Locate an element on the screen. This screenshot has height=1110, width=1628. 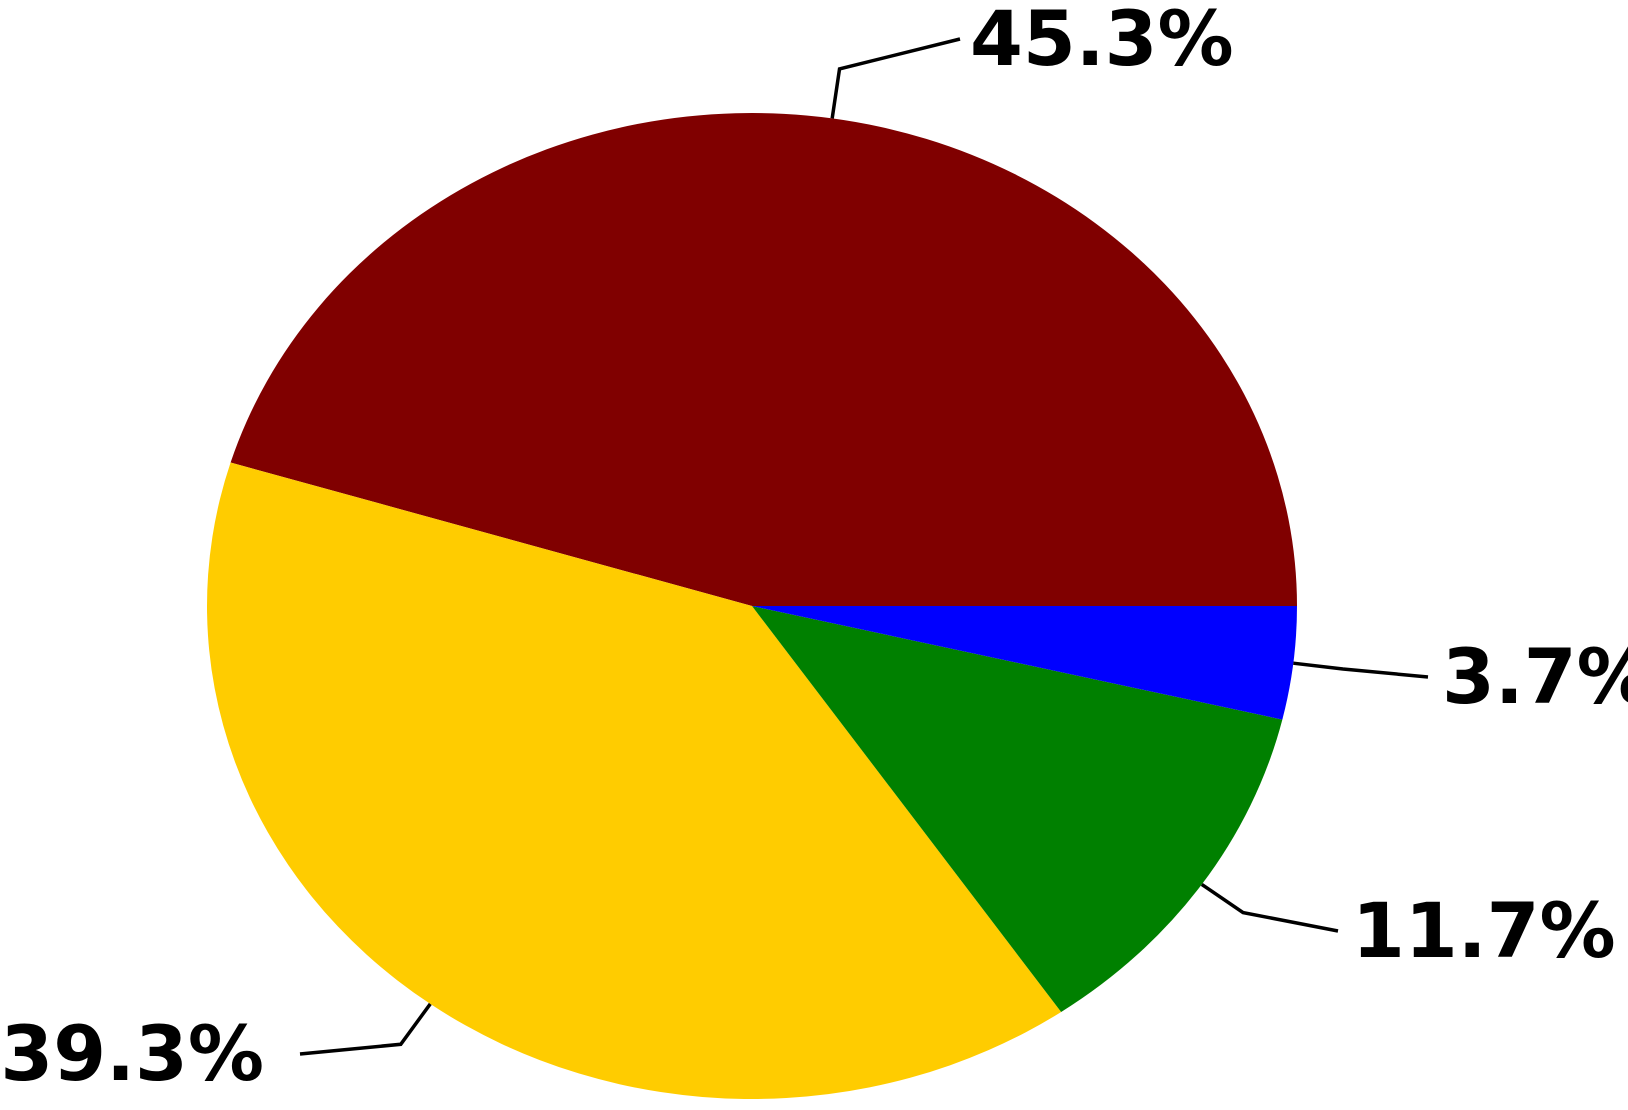
pie-slice-label: 3.7% is located at coordinates (1535, 676).